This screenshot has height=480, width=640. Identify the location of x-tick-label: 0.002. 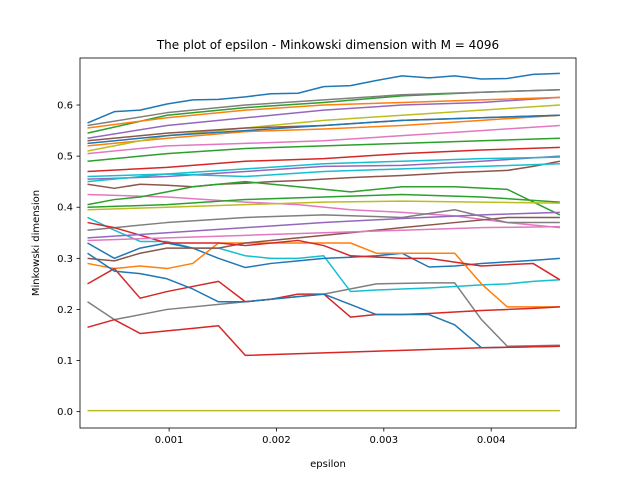
(276, 440).